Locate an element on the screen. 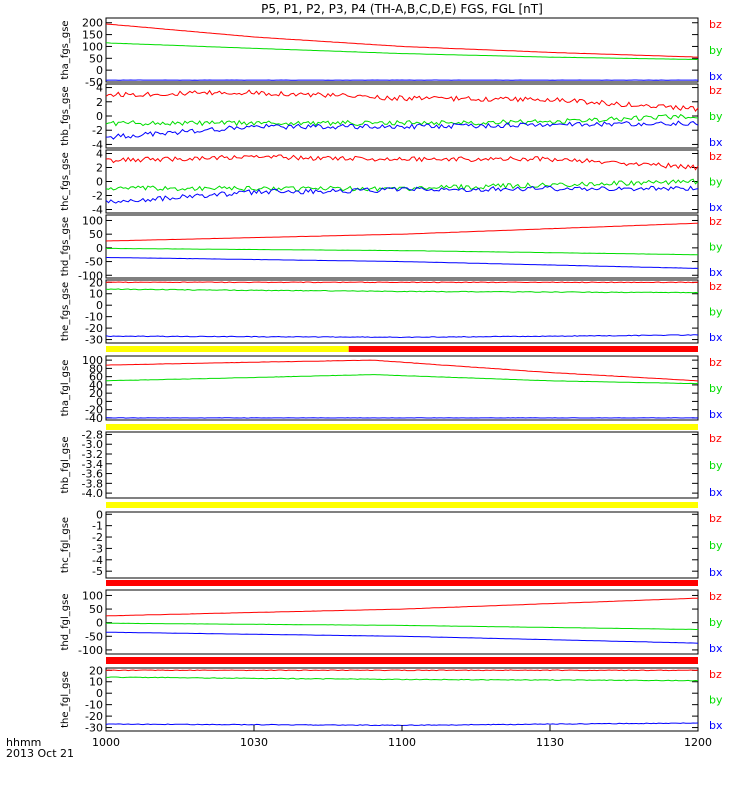 Image resolution: width=750 pixels, height=800 pixels. time-axis: 1000 1030 1100 1130 1200 is located at coordinates (402, 737).